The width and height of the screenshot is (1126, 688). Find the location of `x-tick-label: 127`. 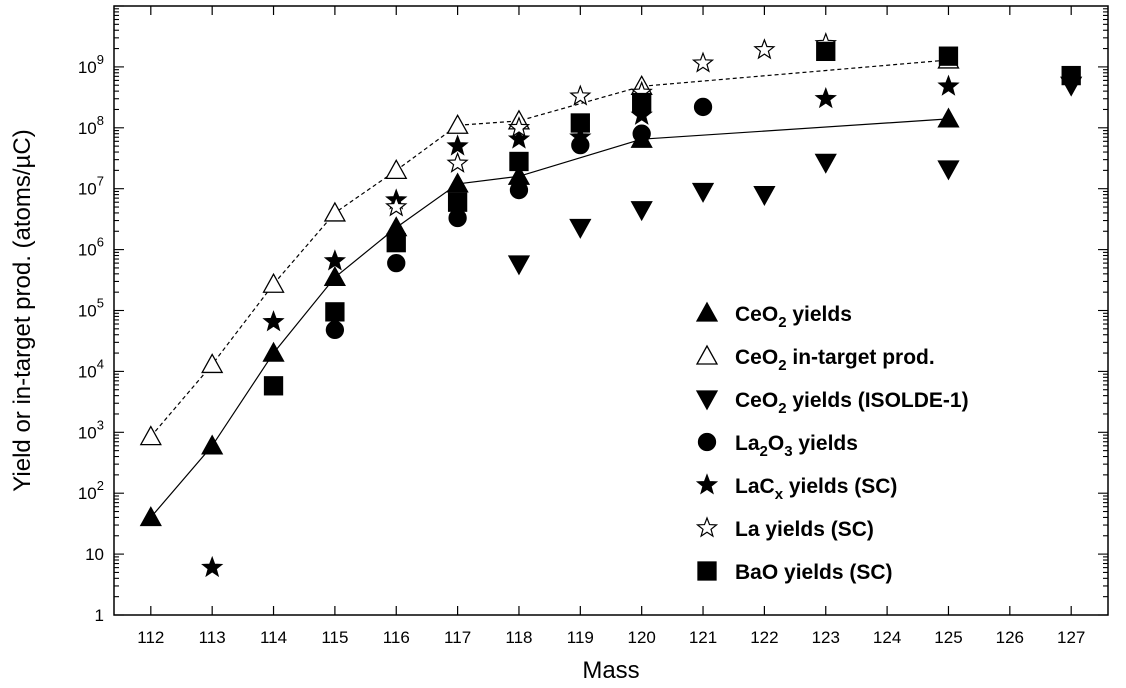

x-tick-label: 127 is located at coordinates (1071, 637).